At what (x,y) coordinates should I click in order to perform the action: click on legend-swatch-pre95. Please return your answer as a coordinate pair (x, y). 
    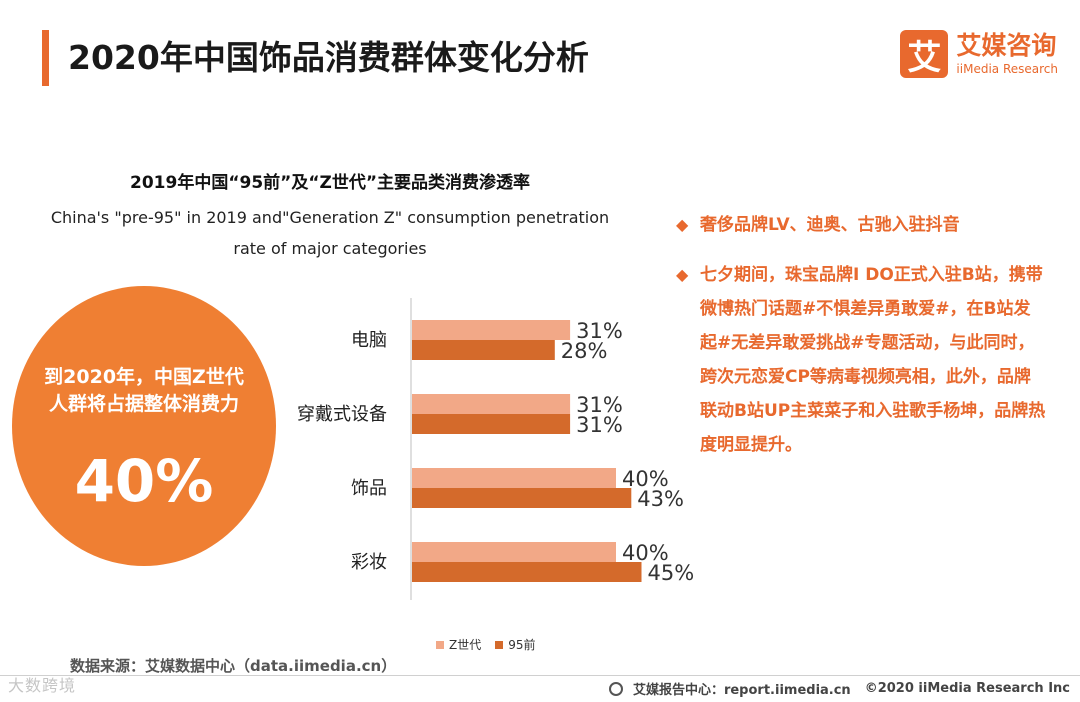
    Looking at the image, I should click on (499, 644).